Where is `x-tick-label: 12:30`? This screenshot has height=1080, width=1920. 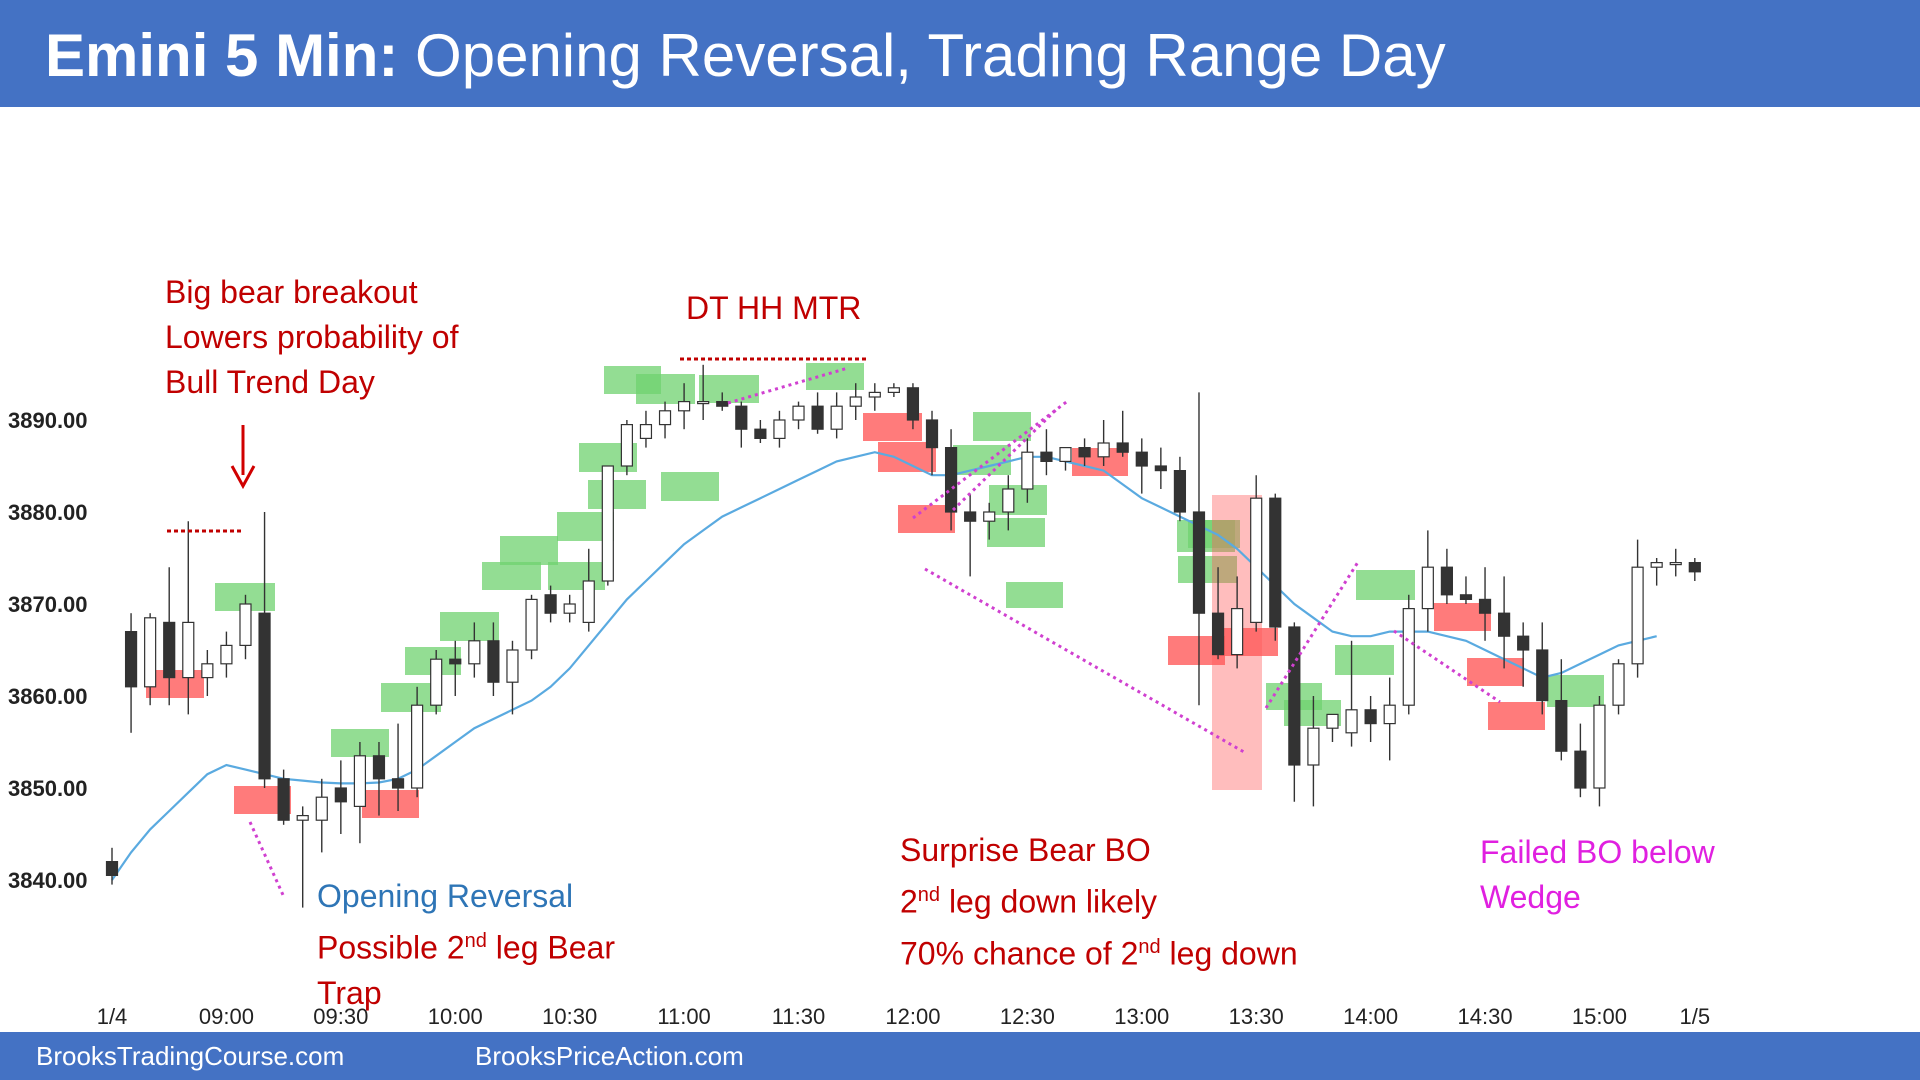
x-tick-label: 12:30 is located at coordinates (1027, 1016).